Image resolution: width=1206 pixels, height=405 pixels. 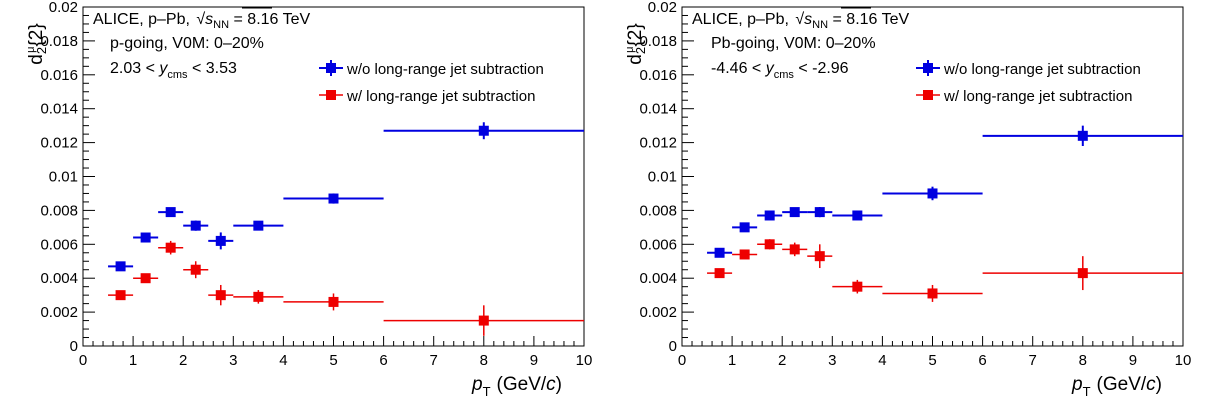 I want to click on legend-label-with-left: w/ long-range jet subtraction, so click(x=440, y=96).